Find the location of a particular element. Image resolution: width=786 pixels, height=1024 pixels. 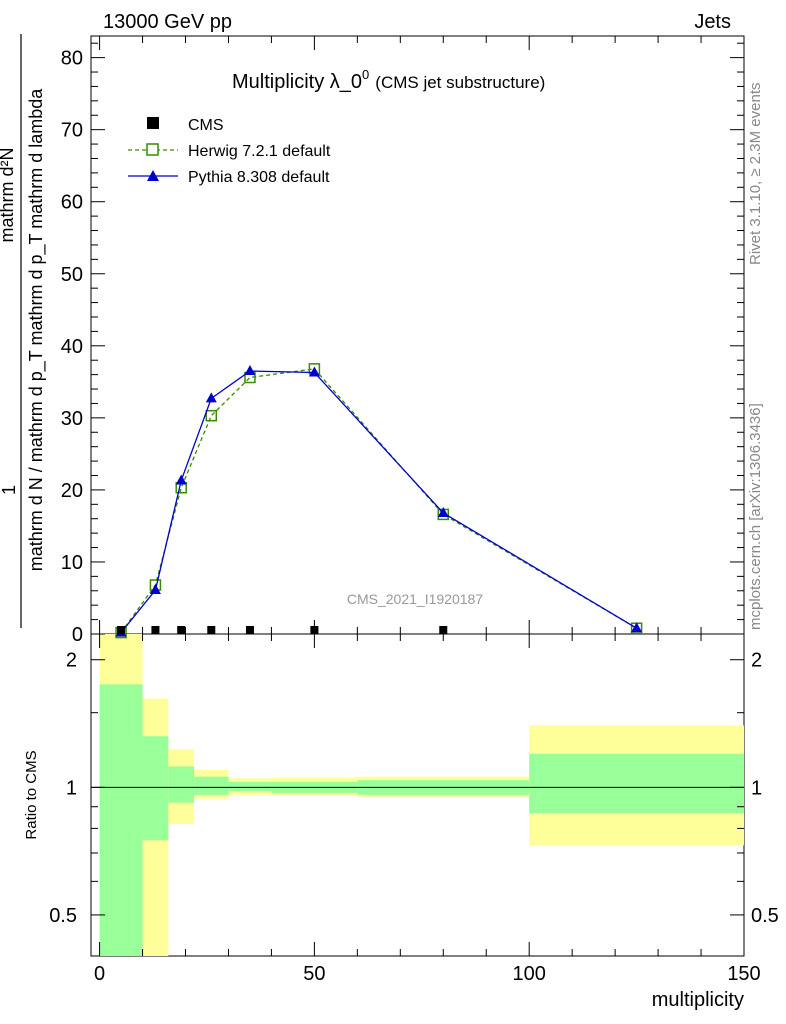

legend-label-herwig: Herwig 7.2.1 default is located at coordinates (259, 151).